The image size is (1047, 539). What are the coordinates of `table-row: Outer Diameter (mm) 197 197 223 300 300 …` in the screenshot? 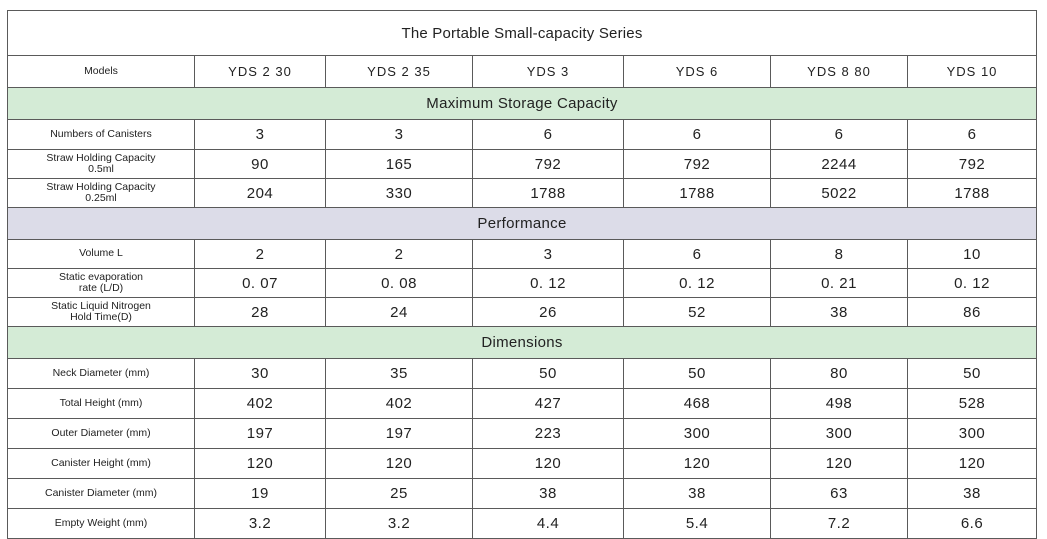 It's located at (522, 433).